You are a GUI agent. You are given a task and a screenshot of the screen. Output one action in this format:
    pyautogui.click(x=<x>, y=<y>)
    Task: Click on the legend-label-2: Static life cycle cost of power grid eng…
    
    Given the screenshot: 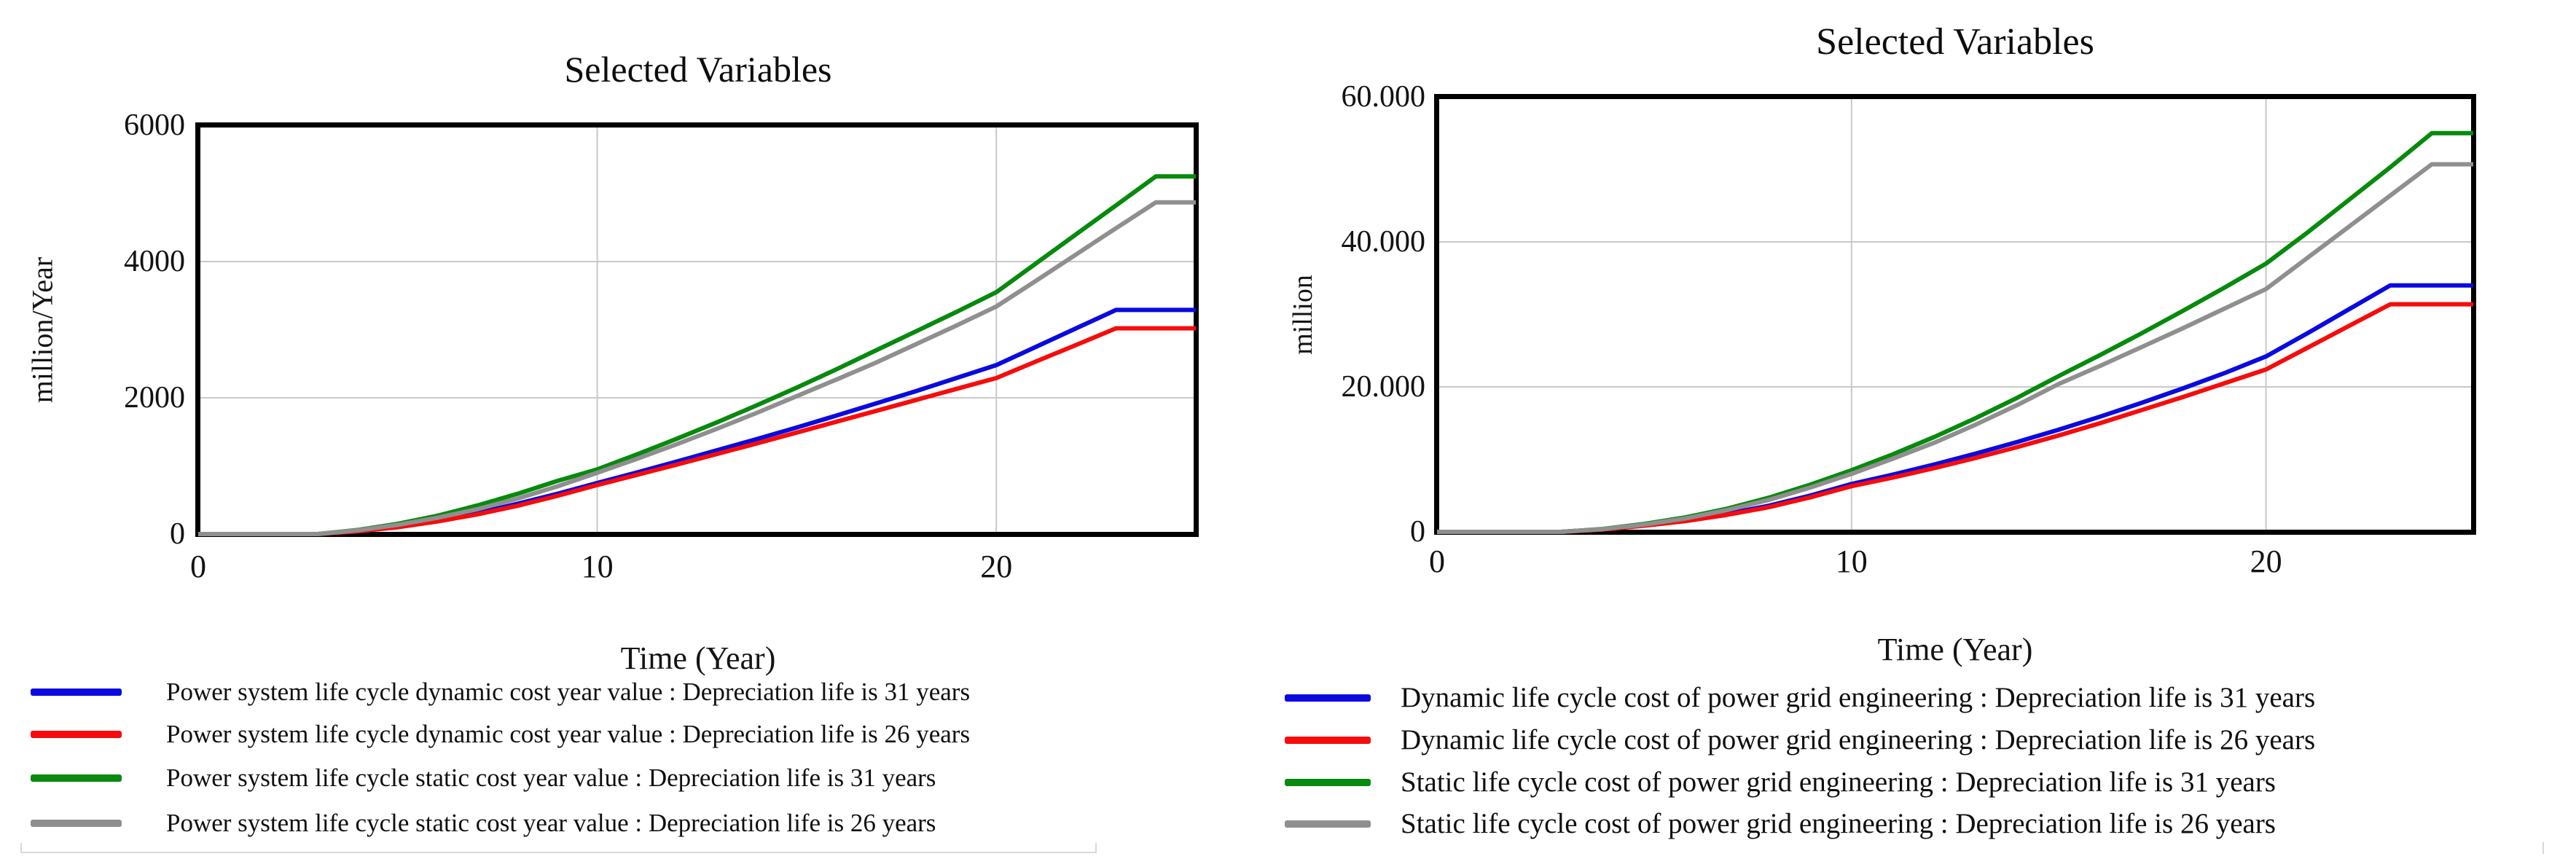 What is the action you would take?
    pyautogui.click(x=1838, y=782)
    